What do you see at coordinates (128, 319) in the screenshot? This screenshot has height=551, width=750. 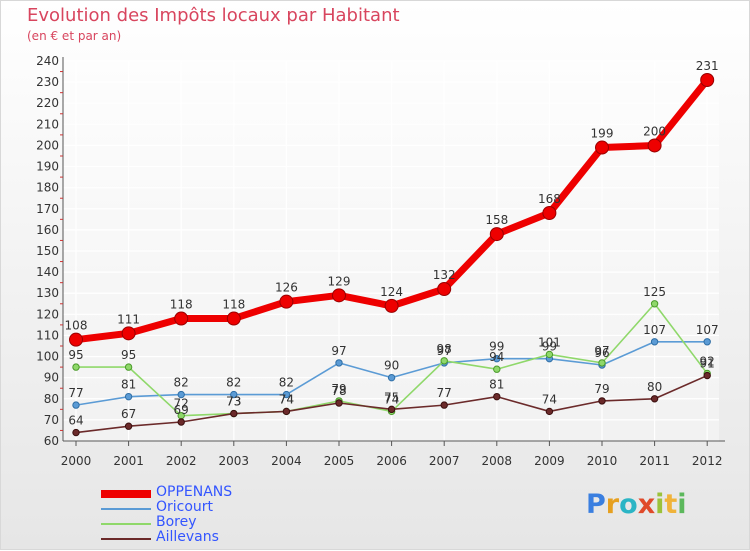 I see `data-label: 111` at bounding box center [128, 319].